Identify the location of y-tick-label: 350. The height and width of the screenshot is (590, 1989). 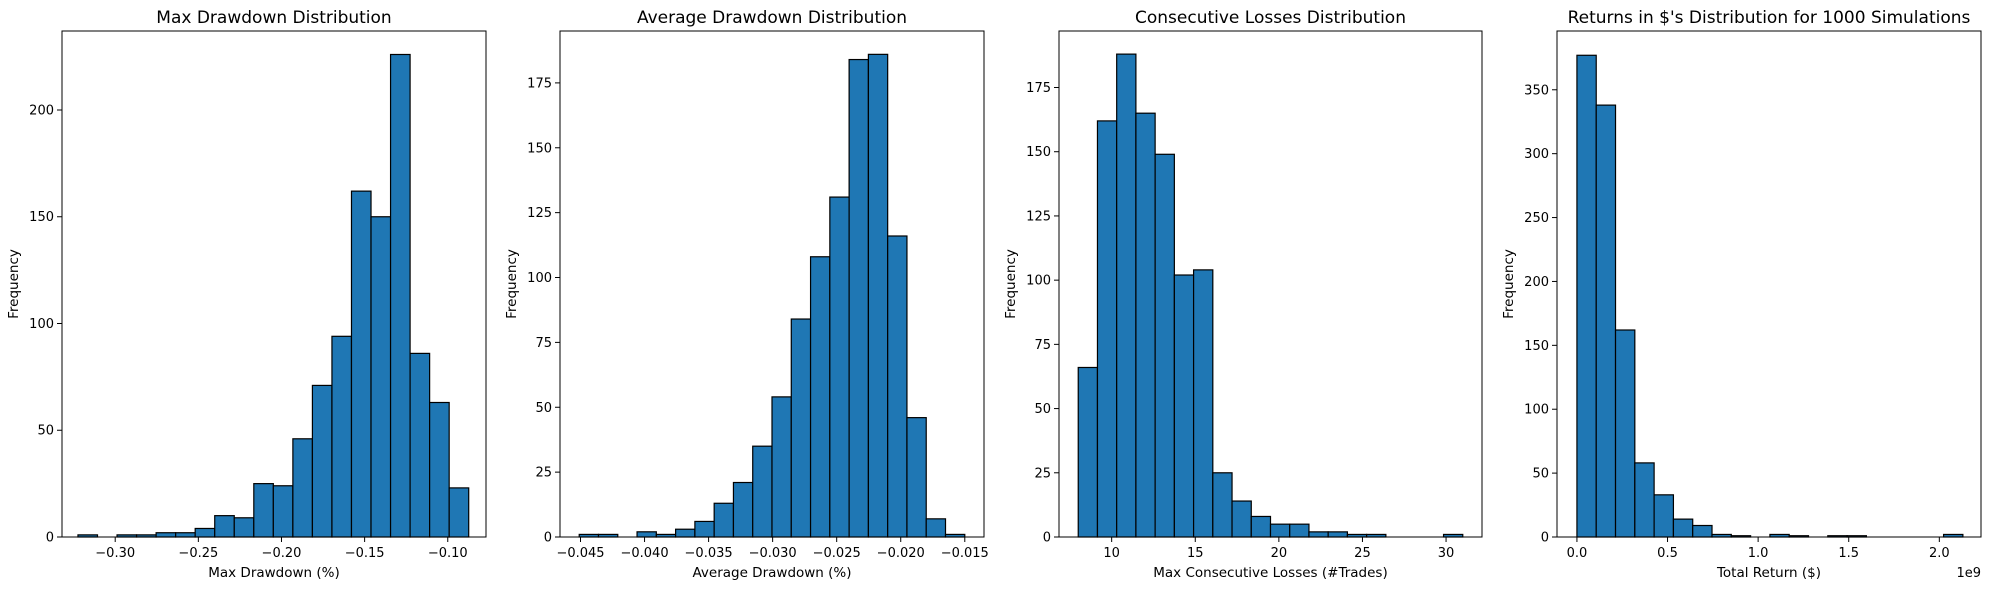
(1536, 90).